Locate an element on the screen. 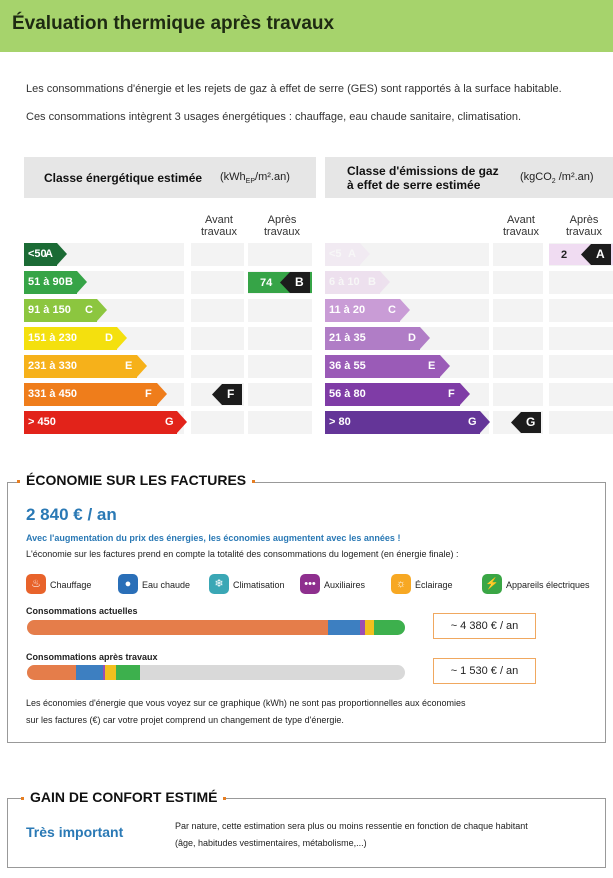 This screenshot has width=613, height=878. class-range-label: 21 à 35 is located at coordinates (347, 338).